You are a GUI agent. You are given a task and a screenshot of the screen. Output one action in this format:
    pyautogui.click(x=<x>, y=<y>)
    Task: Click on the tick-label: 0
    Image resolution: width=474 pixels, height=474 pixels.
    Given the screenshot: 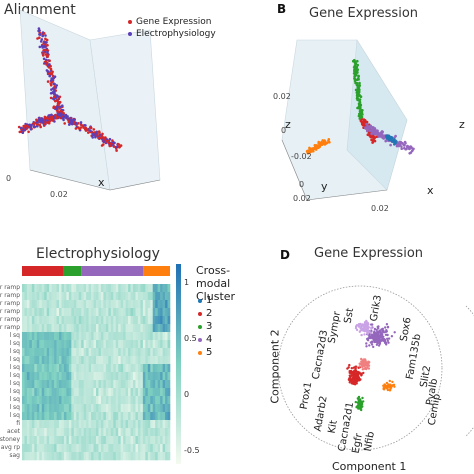 What is the action you would take?
    pyautogui.click(x=284, y=130)
    